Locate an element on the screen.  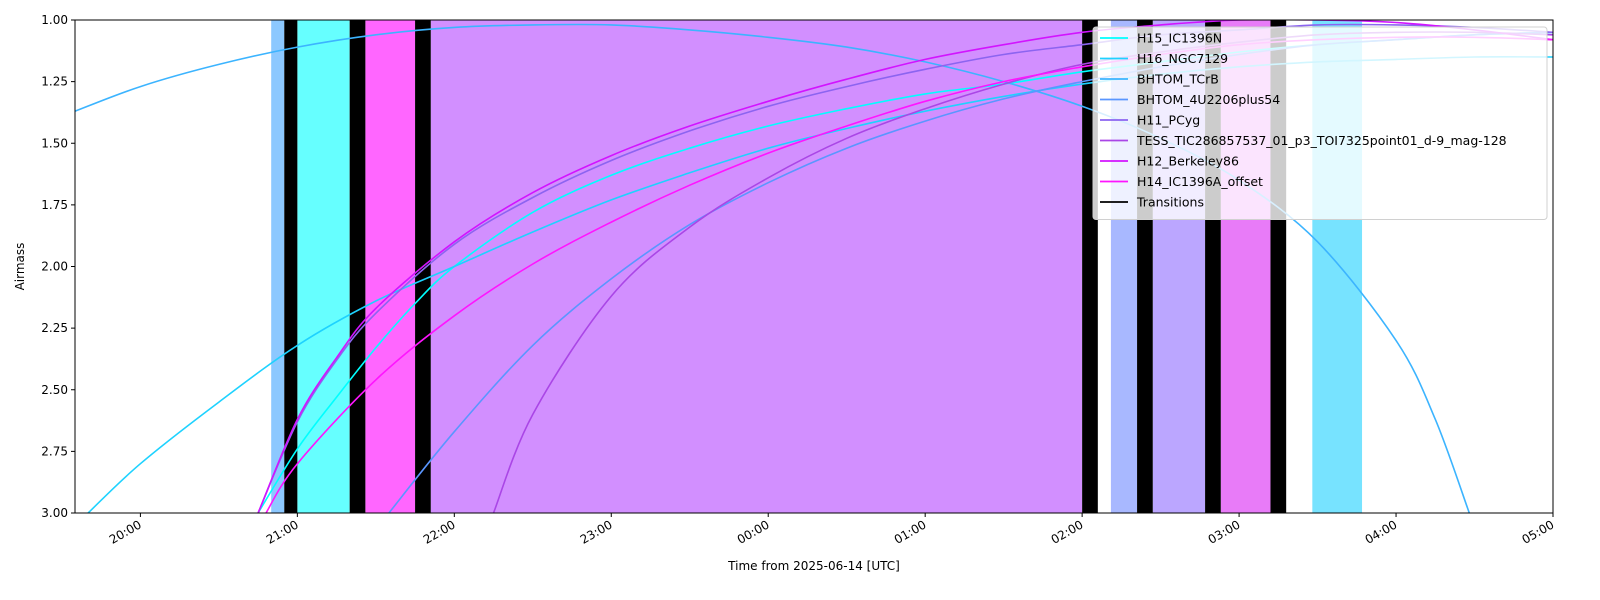
y-axis: 1.00 1.25 1.50 1.75 2.00 2.25 2.50 2.75 3.00 is located at coordinates (58, 266).